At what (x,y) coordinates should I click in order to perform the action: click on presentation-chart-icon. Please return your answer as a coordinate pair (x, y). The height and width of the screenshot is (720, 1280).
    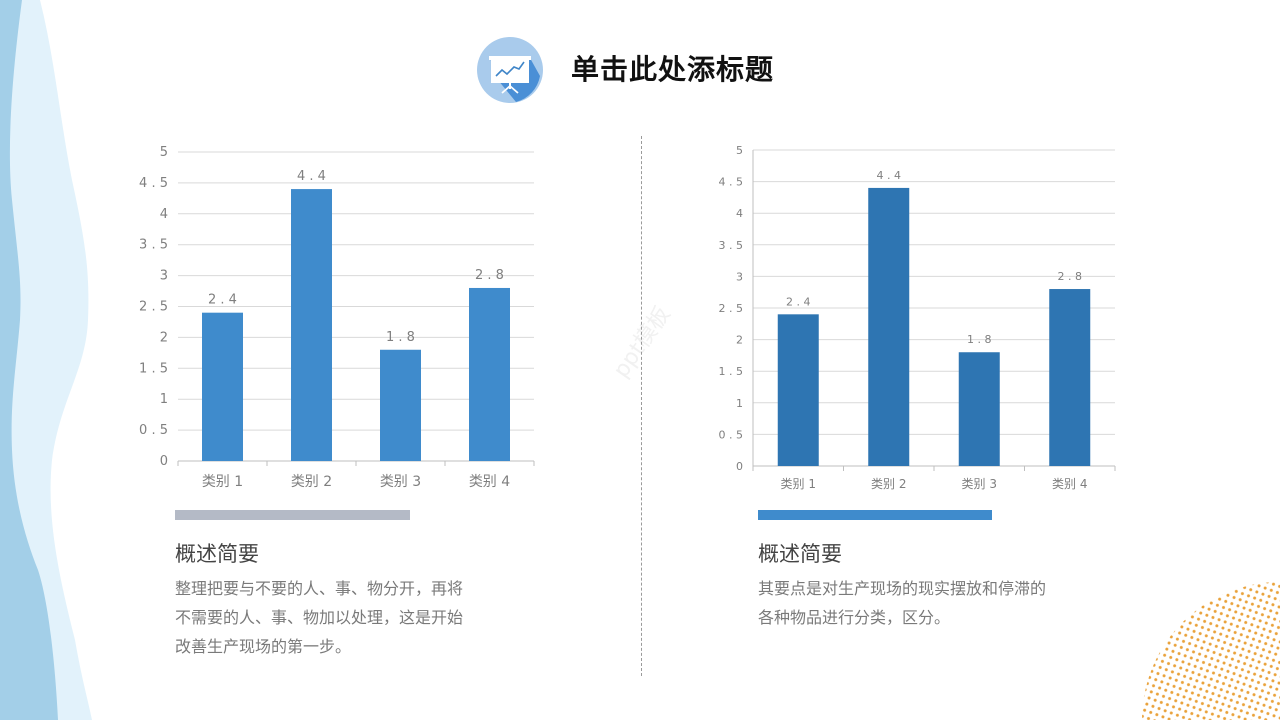
    Looking at the image, I should click on (510, 70).